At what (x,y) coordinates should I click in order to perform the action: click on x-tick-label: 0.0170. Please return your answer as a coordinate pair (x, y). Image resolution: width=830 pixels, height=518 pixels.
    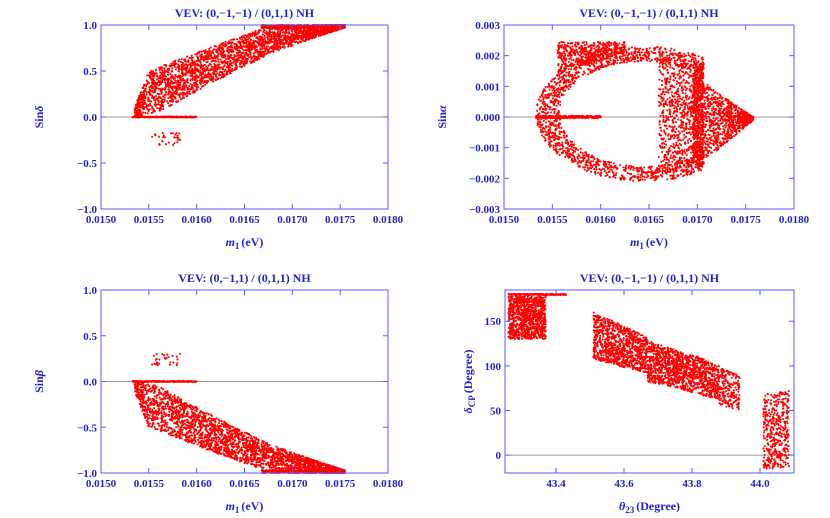
    Looking at the image, I should click on (292, 220).